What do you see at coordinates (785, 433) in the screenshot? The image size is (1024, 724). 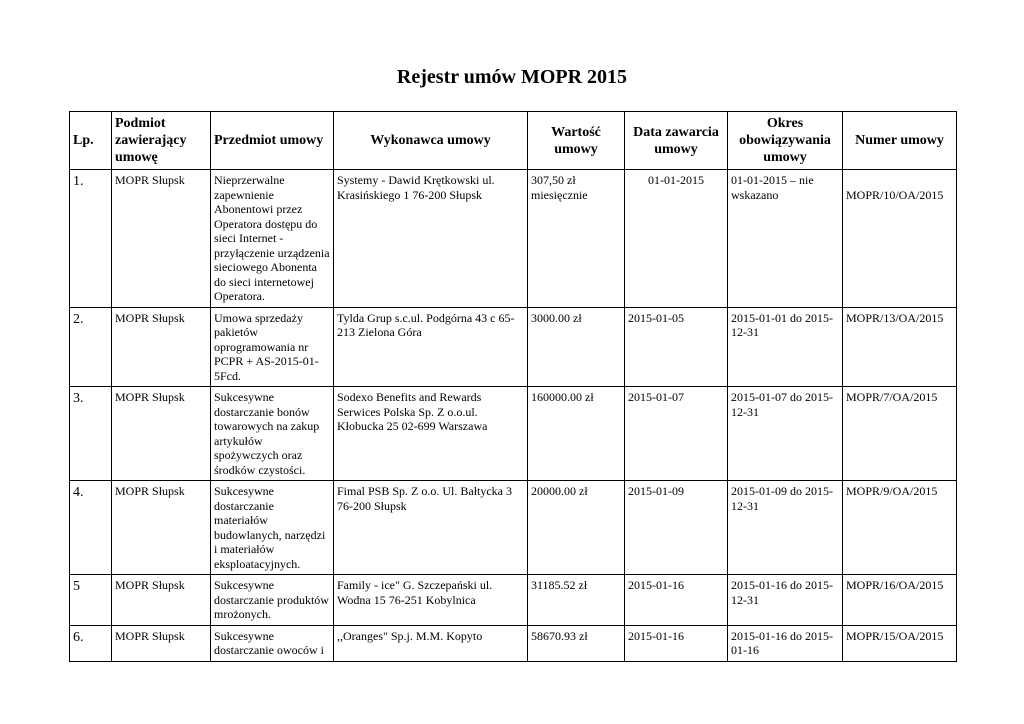 I see `table-cell: 2015-01-07 do 2015-12-31` at bounding box center [785, 433].